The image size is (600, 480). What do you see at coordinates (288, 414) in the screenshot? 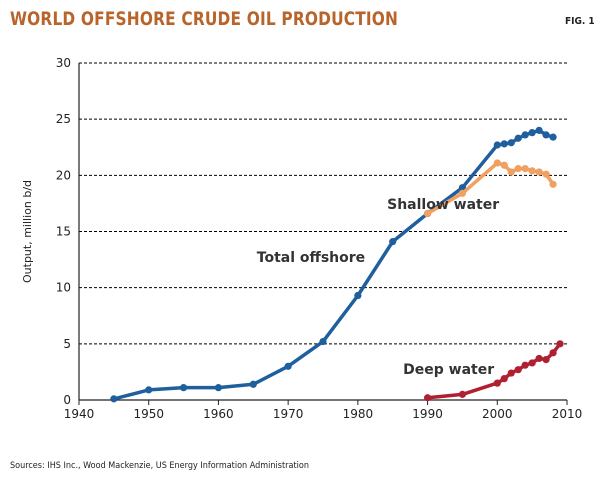
I see `x-tick-label: 1970` at bounding box center [288, 414].